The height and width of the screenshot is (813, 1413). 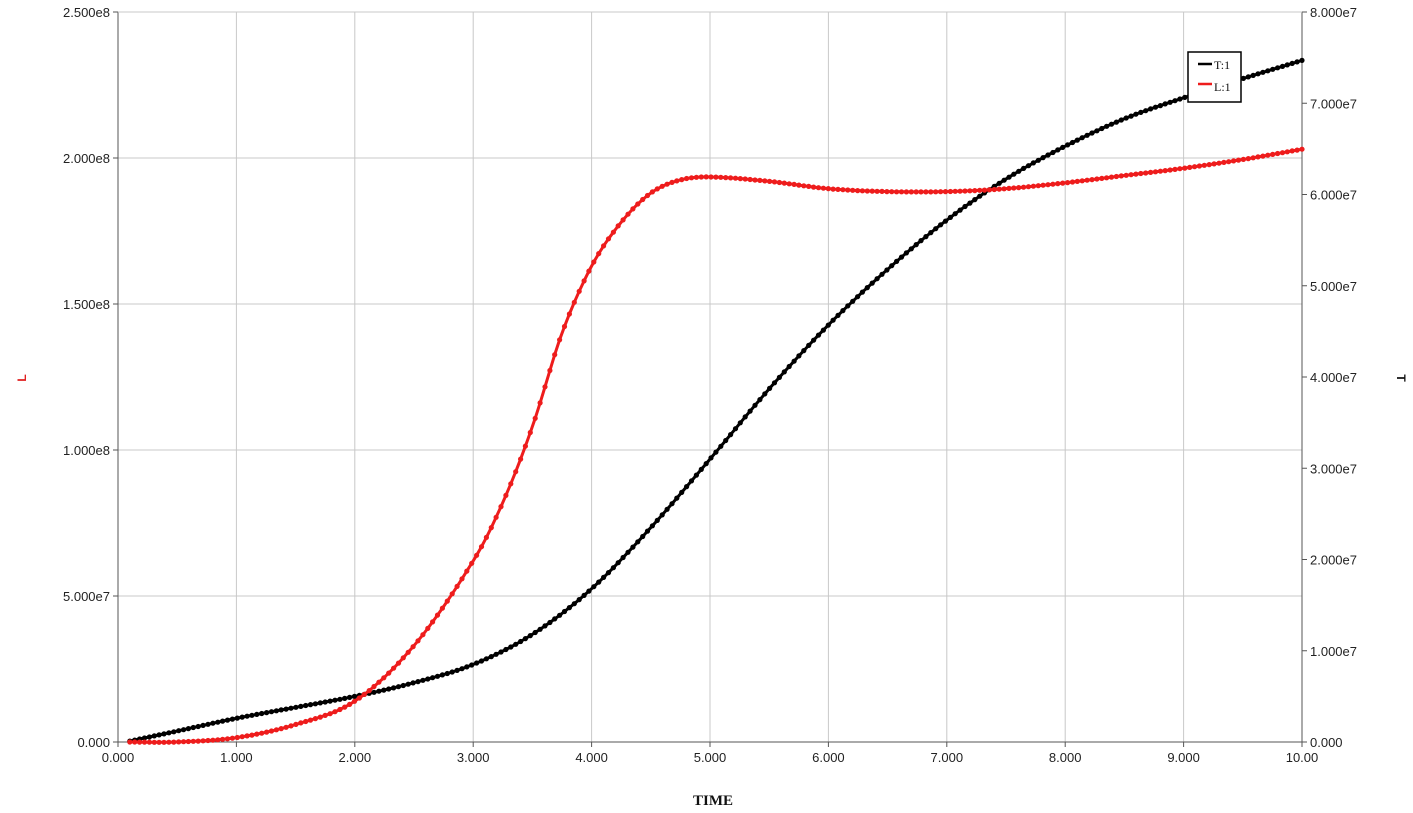 I want to click on x-tick-label: 6.000, so click(x=828, y=757).